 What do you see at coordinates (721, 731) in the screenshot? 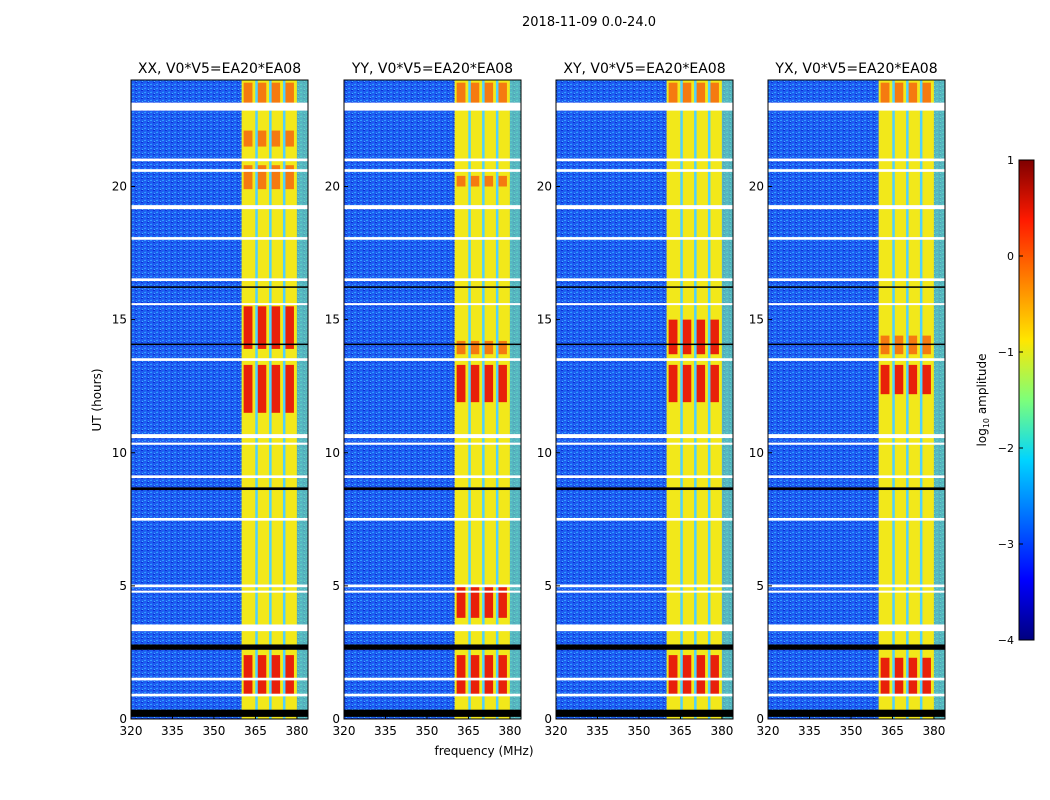
I see `x-tick-label: 380` at bounding box center [721, 731].